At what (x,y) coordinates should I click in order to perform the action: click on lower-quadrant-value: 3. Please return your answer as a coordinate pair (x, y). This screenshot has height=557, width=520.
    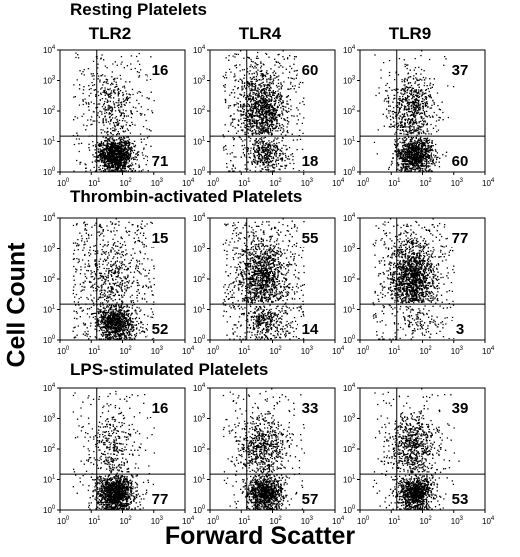
    Looking at the image, I should click on (460, 329).